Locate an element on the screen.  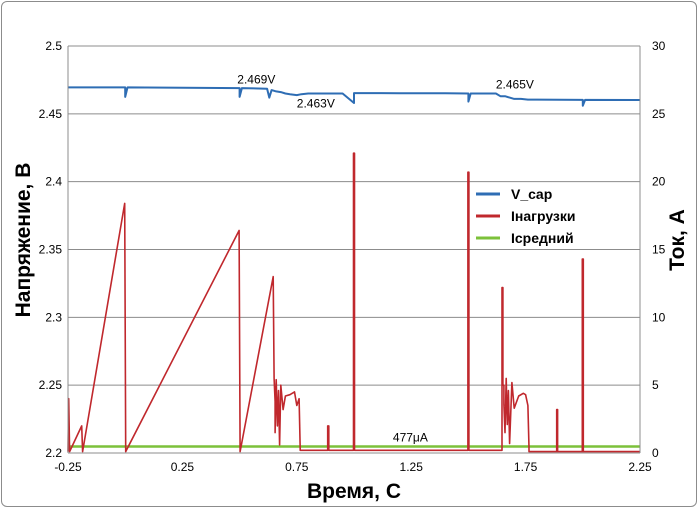
annotation-label: 2.463V is located at coordinates (316, 104).